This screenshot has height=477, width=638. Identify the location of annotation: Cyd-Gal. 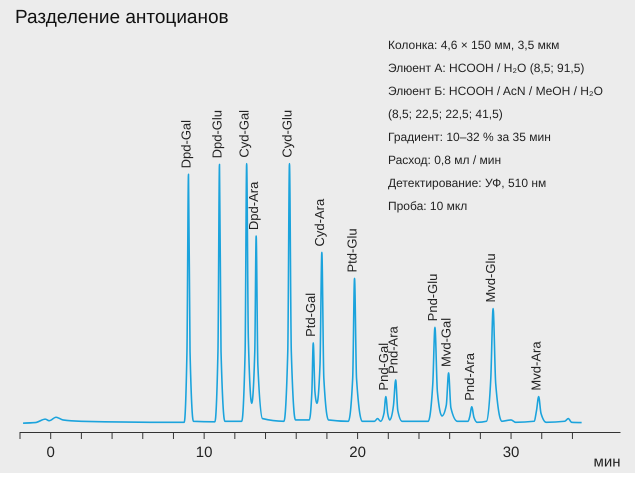
(244, 134).